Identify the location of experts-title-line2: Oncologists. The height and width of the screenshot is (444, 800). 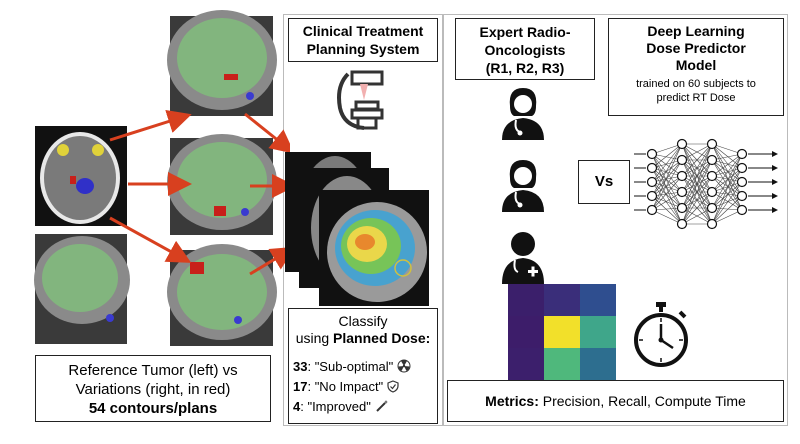
(525, 50).